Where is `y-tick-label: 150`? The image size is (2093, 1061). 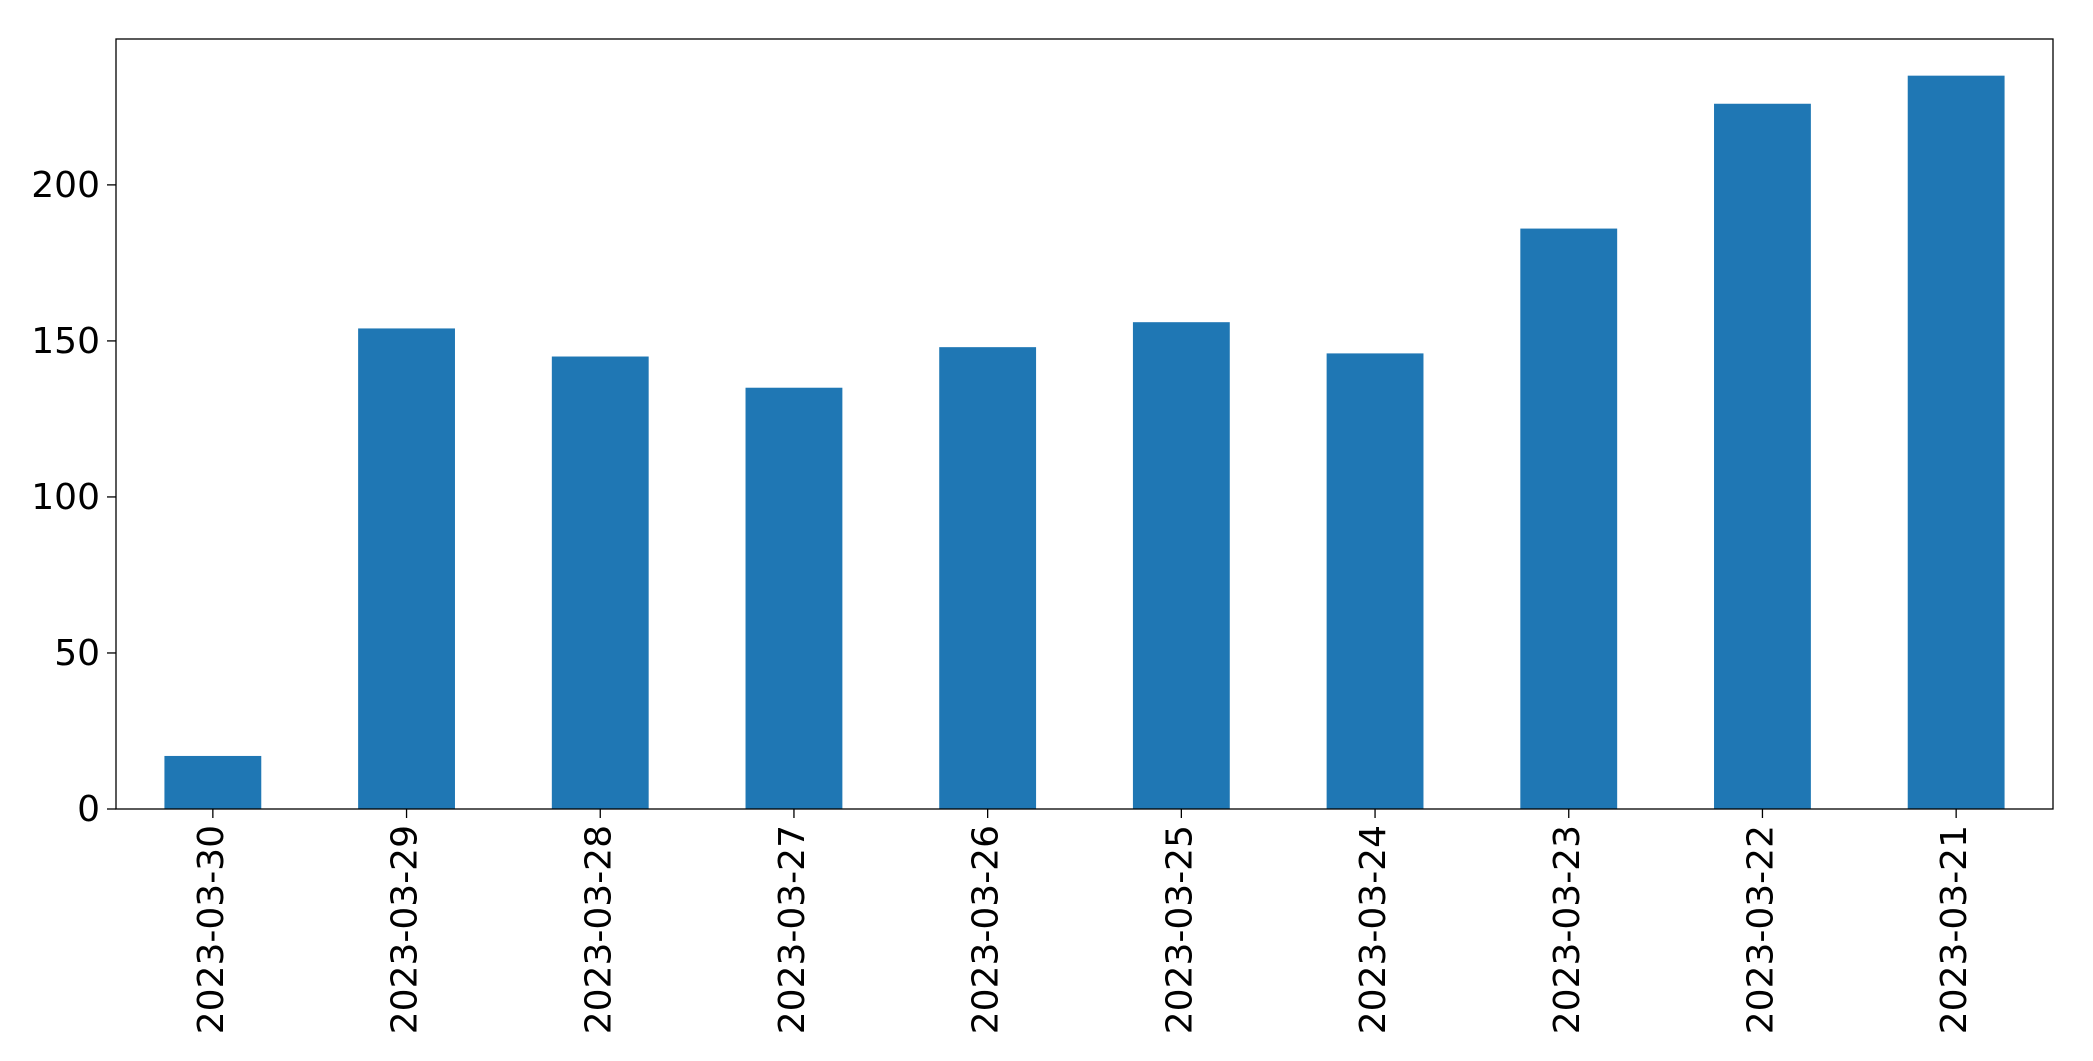 y-tick-label: 150 is located at coordinates (65, 341).